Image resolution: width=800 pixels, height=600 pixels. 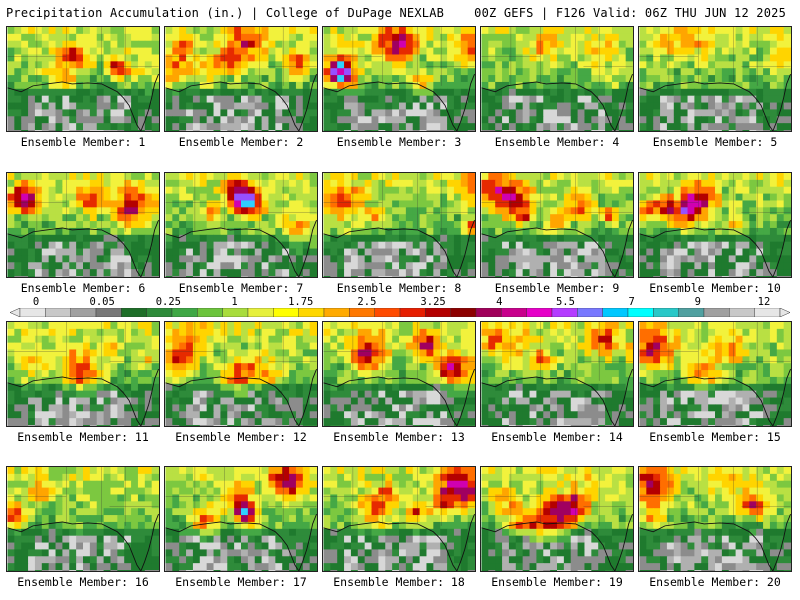 What do you see at coordinates (83, 142) in the screenshot?
I see `ensemble-member-label: Ensemble Member: 1` at bounding box center [83, 142].